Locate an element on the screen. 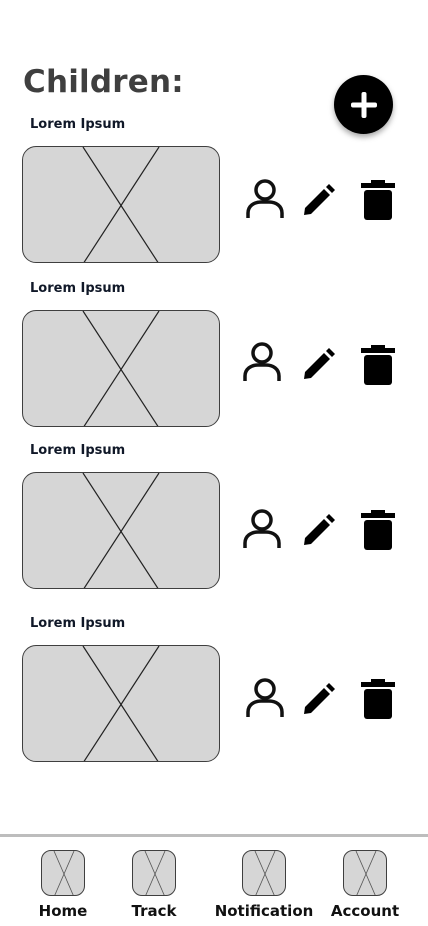 This screenshot has width=428, height=926. nav-account: Account is located at coordinates (365, 885).